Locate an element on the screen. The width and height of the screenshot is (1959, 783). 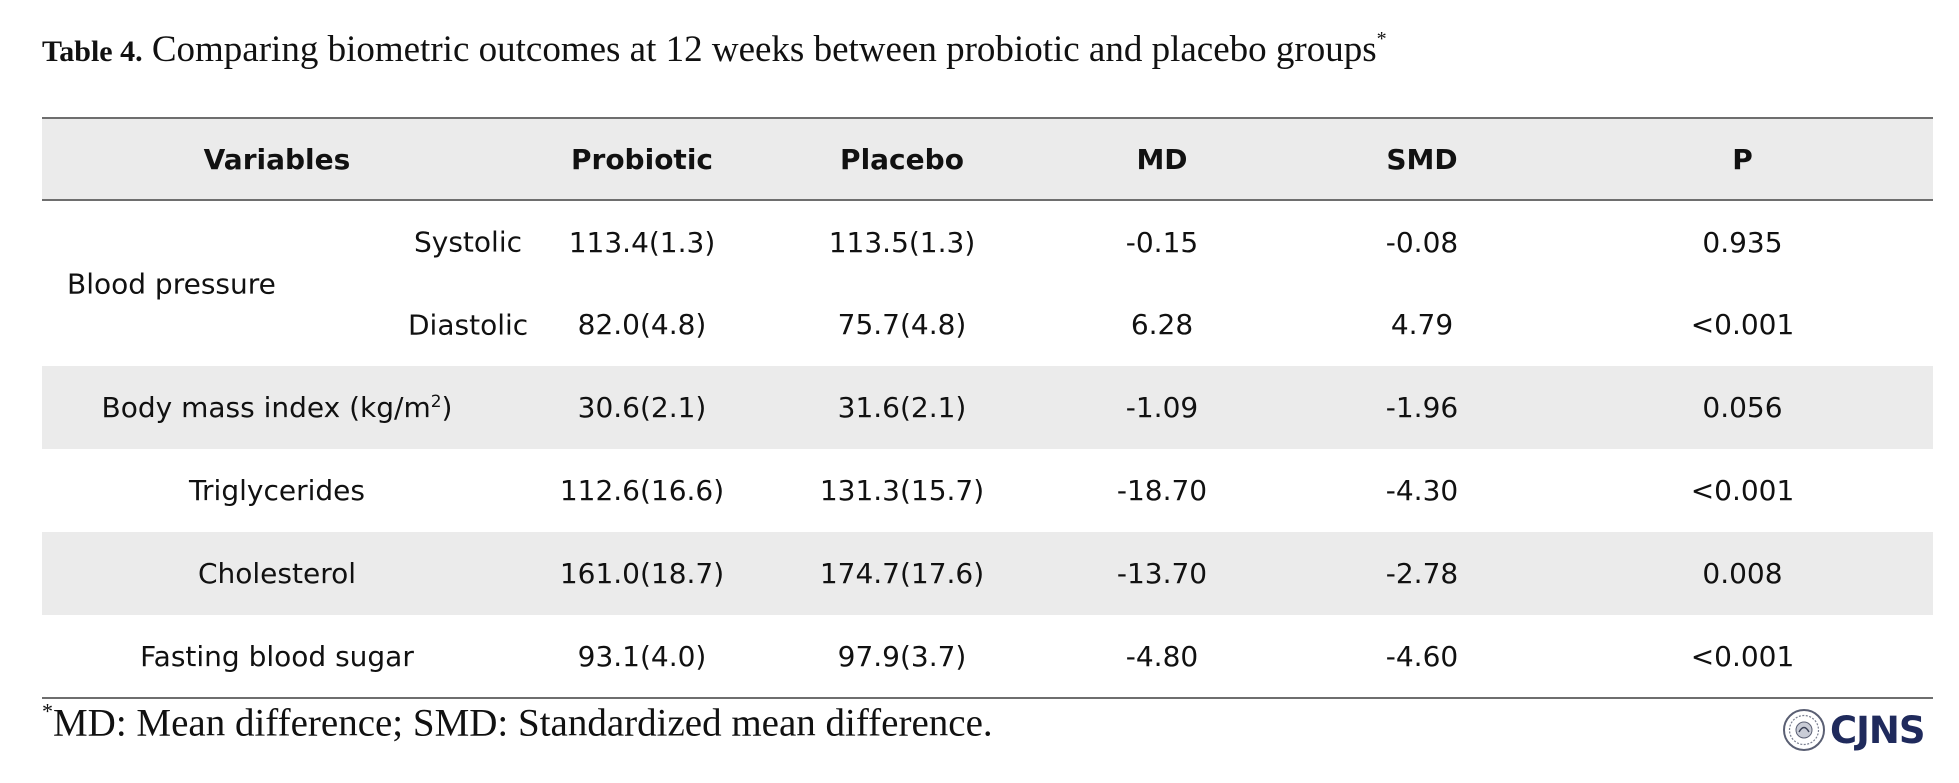
systolic-probiotic: 113.4(1.3) is located at coordinates (642, 242).